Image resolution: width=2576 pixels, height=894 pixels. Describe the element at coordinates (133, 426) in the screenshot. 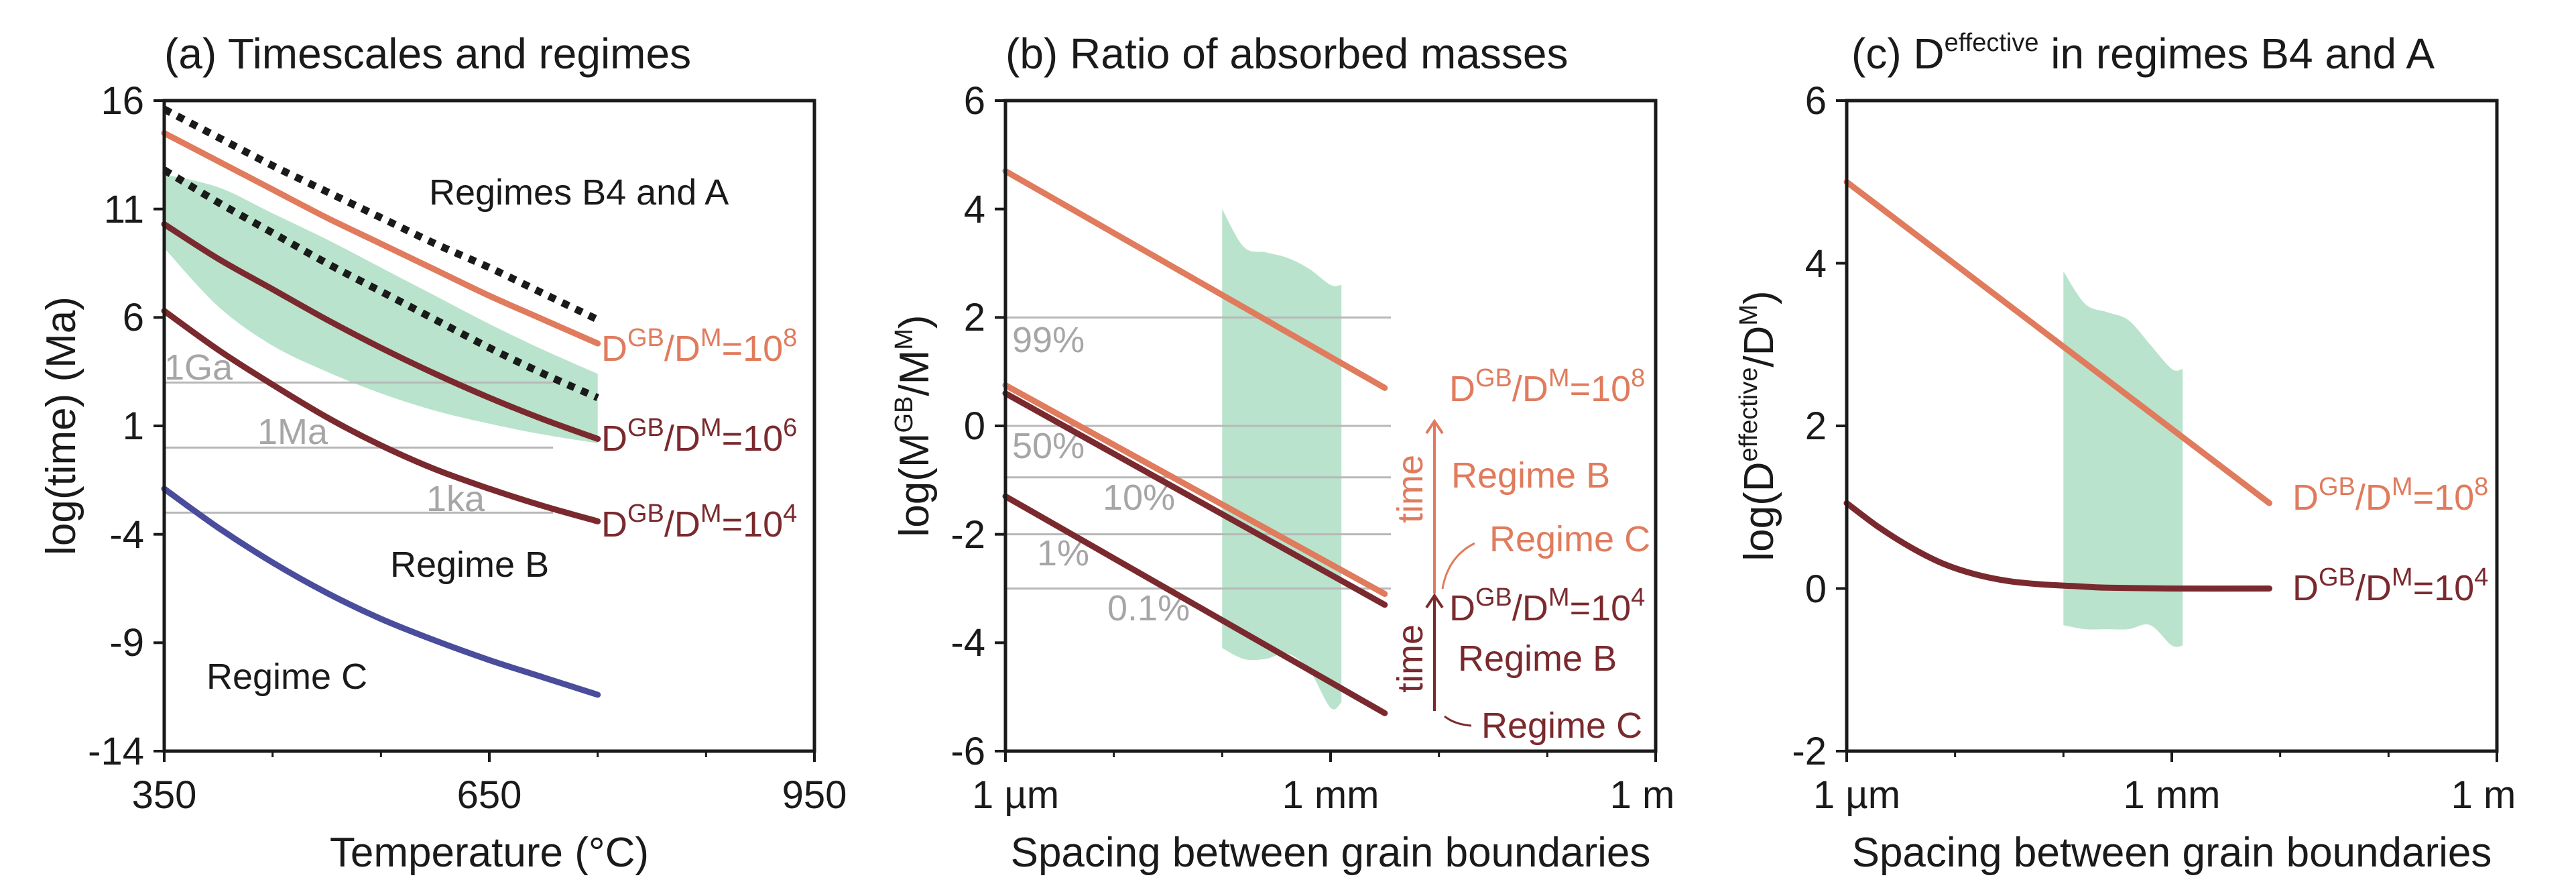

I see `panel-a-ytick-1: 1` at that location.